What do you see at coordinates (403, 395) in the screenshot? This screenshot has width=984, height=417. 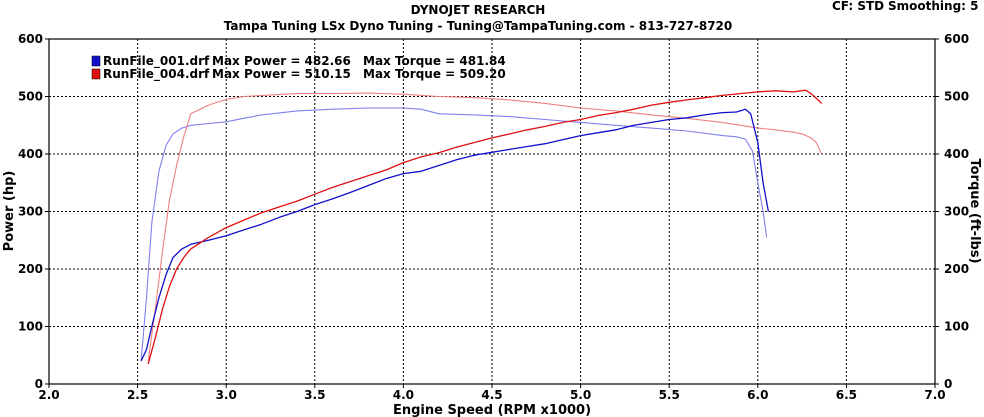 I see `x-tick-label: 4.0` at bounding box center [403, 395].